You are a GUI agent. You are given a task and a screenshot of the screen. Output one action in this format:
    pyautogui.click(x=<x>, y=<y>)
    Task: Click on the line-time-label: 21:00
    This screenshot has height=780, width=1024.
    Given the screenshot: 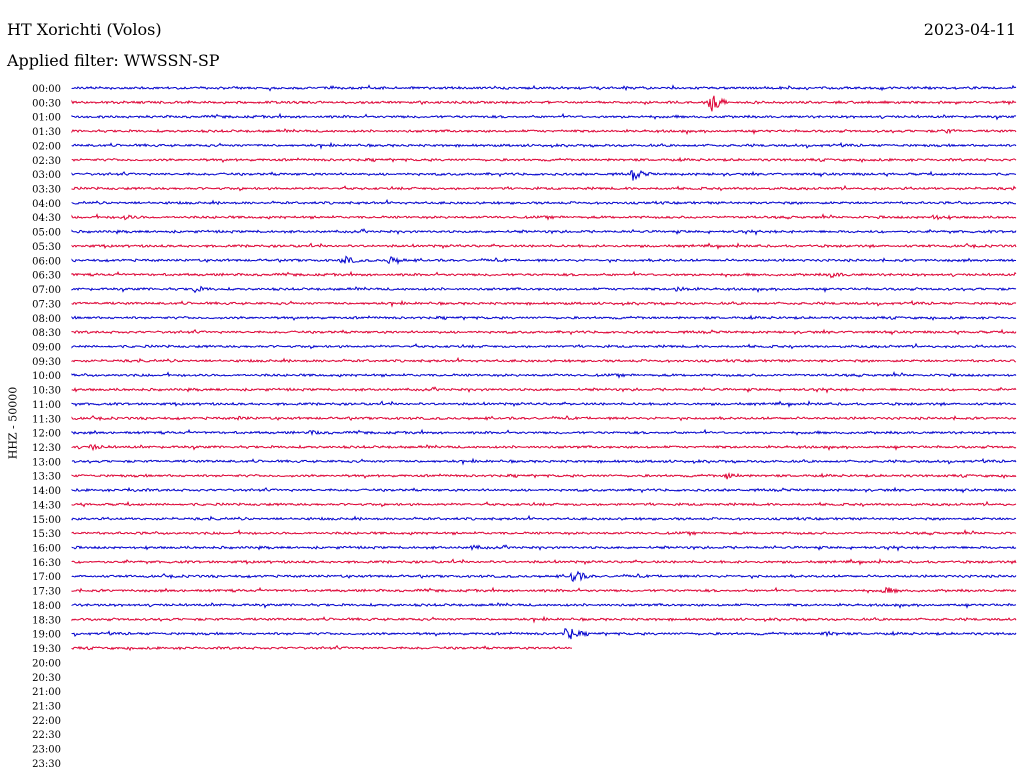 What is the action you would take?
    pyautogui.click(x=46, y=692)
    